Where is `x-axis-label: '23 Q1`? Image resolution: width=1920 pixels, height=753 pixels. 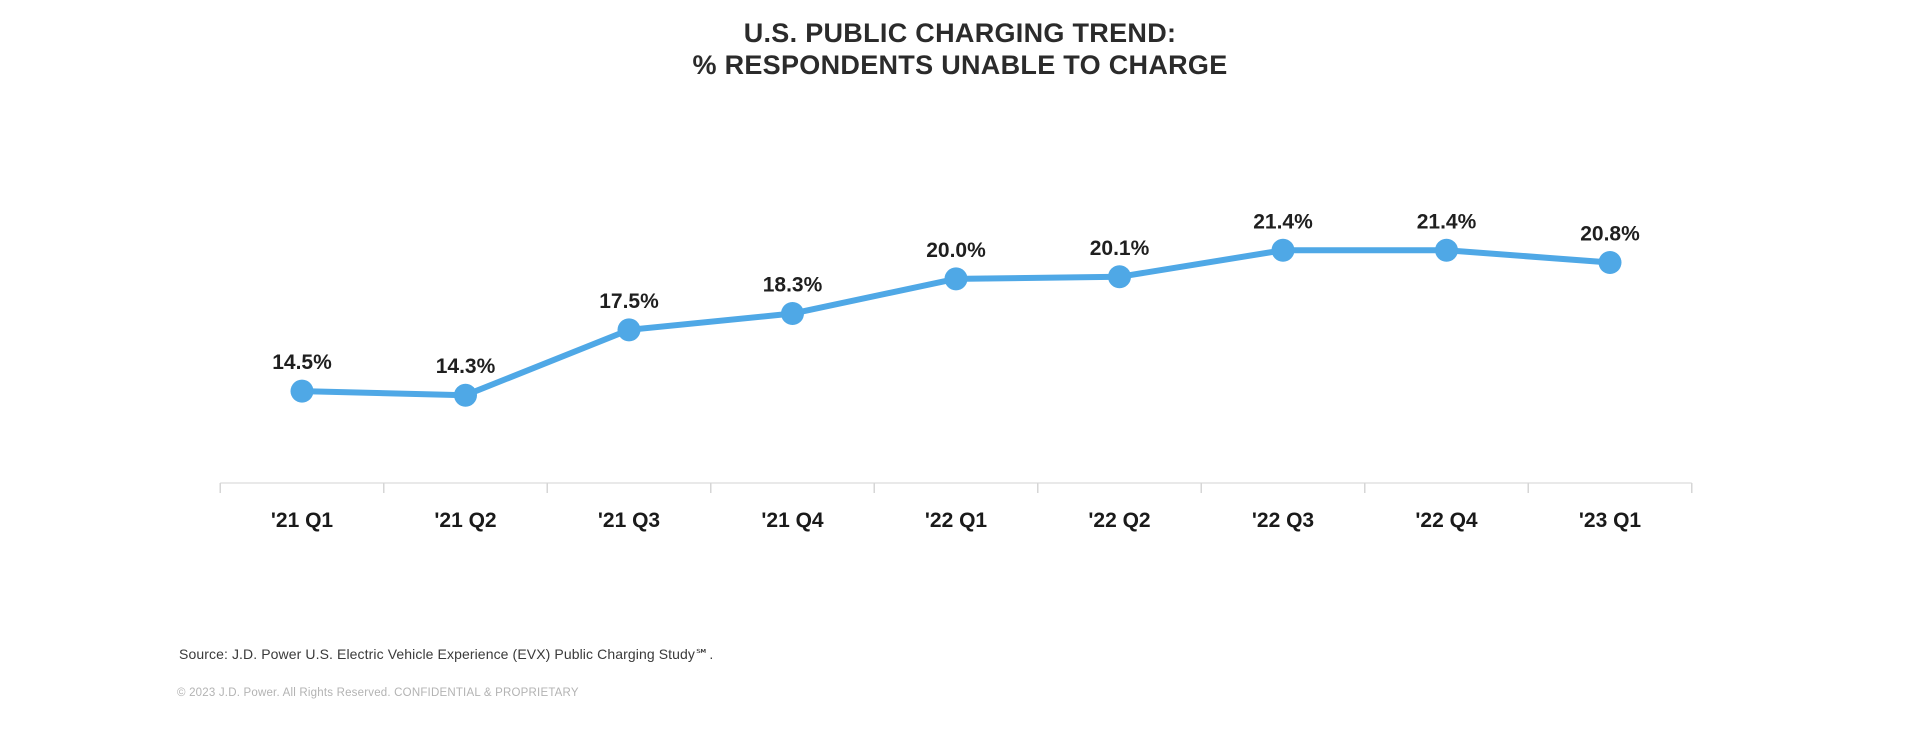
x-axis-label: '23 Q1 is located at coordinates (1610, 520).